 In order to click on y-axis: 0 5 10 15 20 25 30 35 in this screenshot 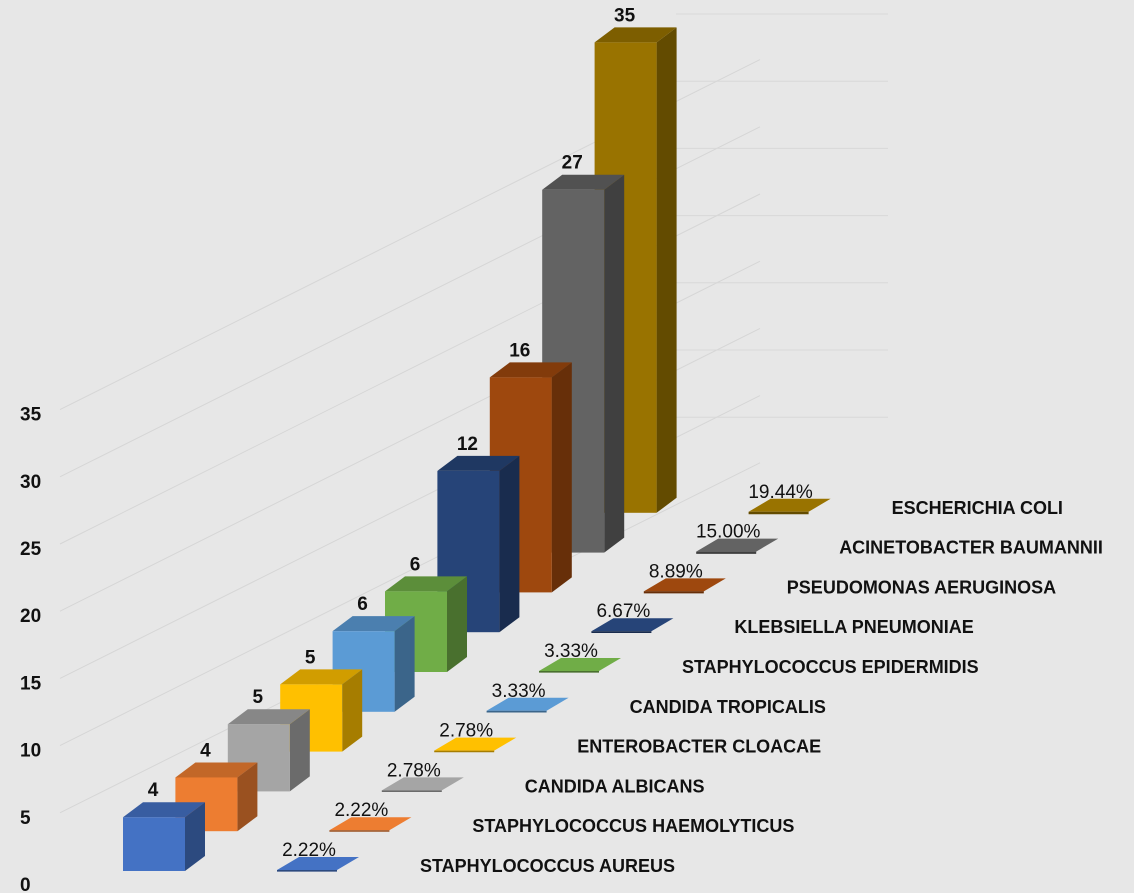, I will do `click(31, 649)`.